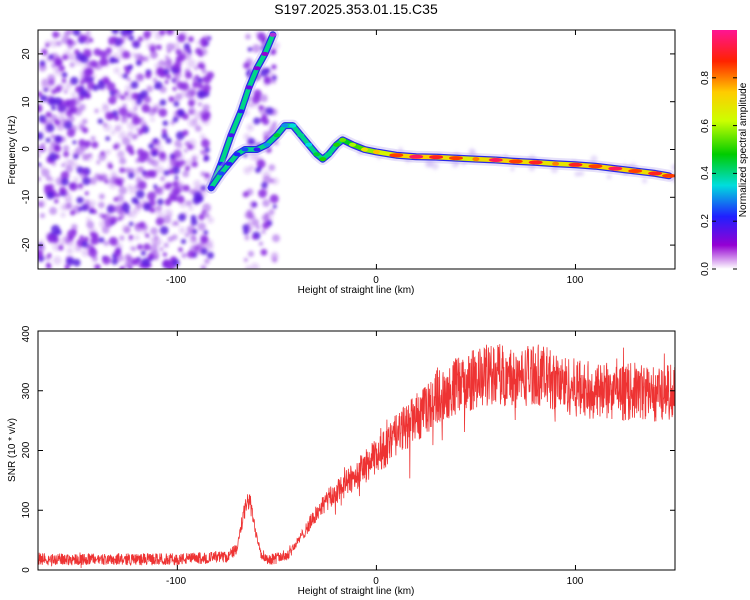 The image size is (750, 600). I want to click on spec-ytick-label: 10, so click(26, 102).